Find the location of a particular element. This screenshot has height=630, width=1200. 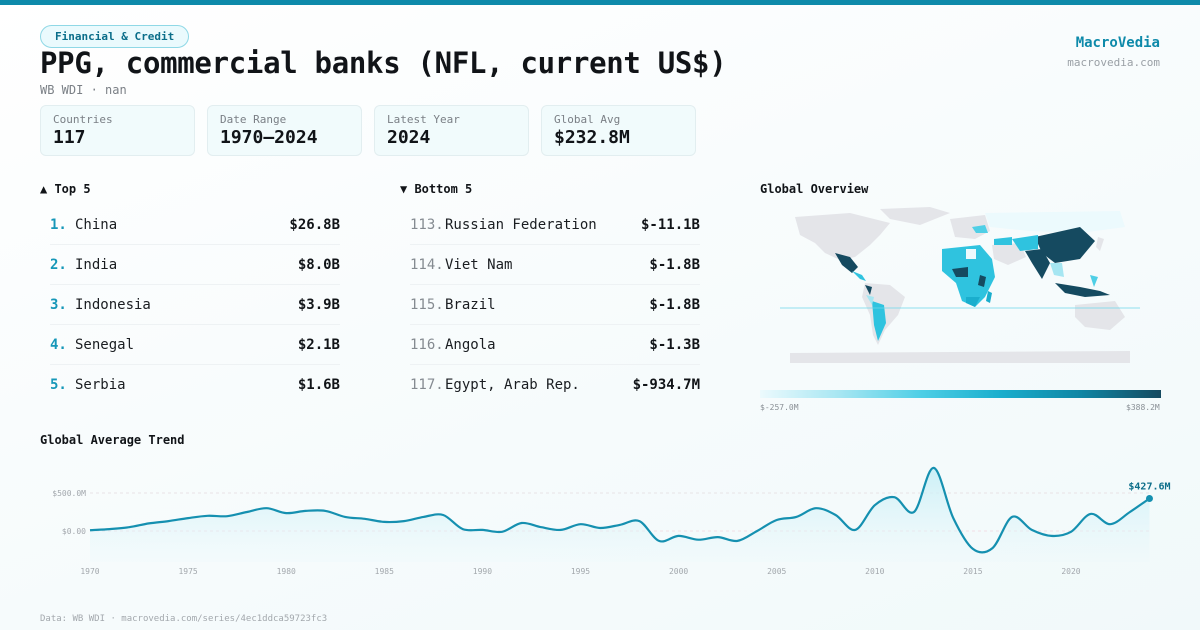

trend-title: Global Average Trend is located at coordinates (112, 440).